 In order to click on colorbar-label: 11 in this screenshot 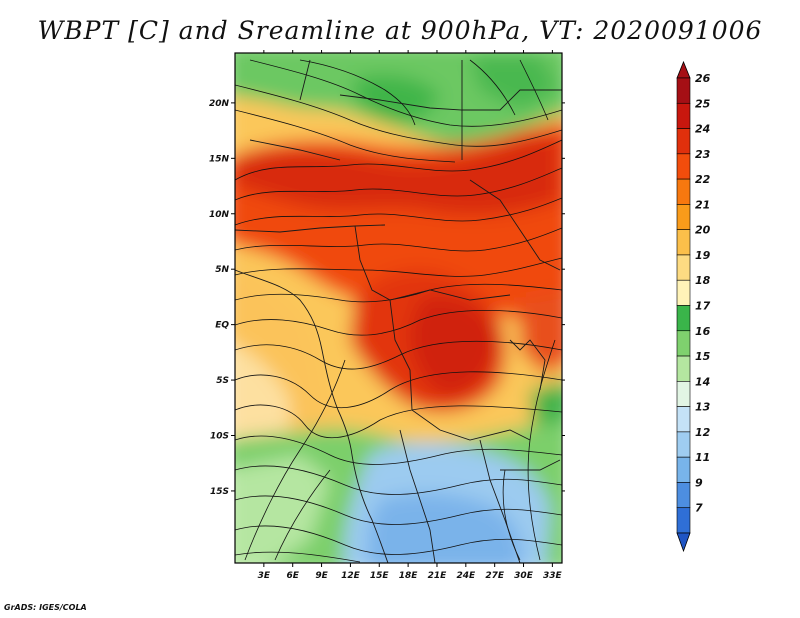, I will do `click(702, 457)`.